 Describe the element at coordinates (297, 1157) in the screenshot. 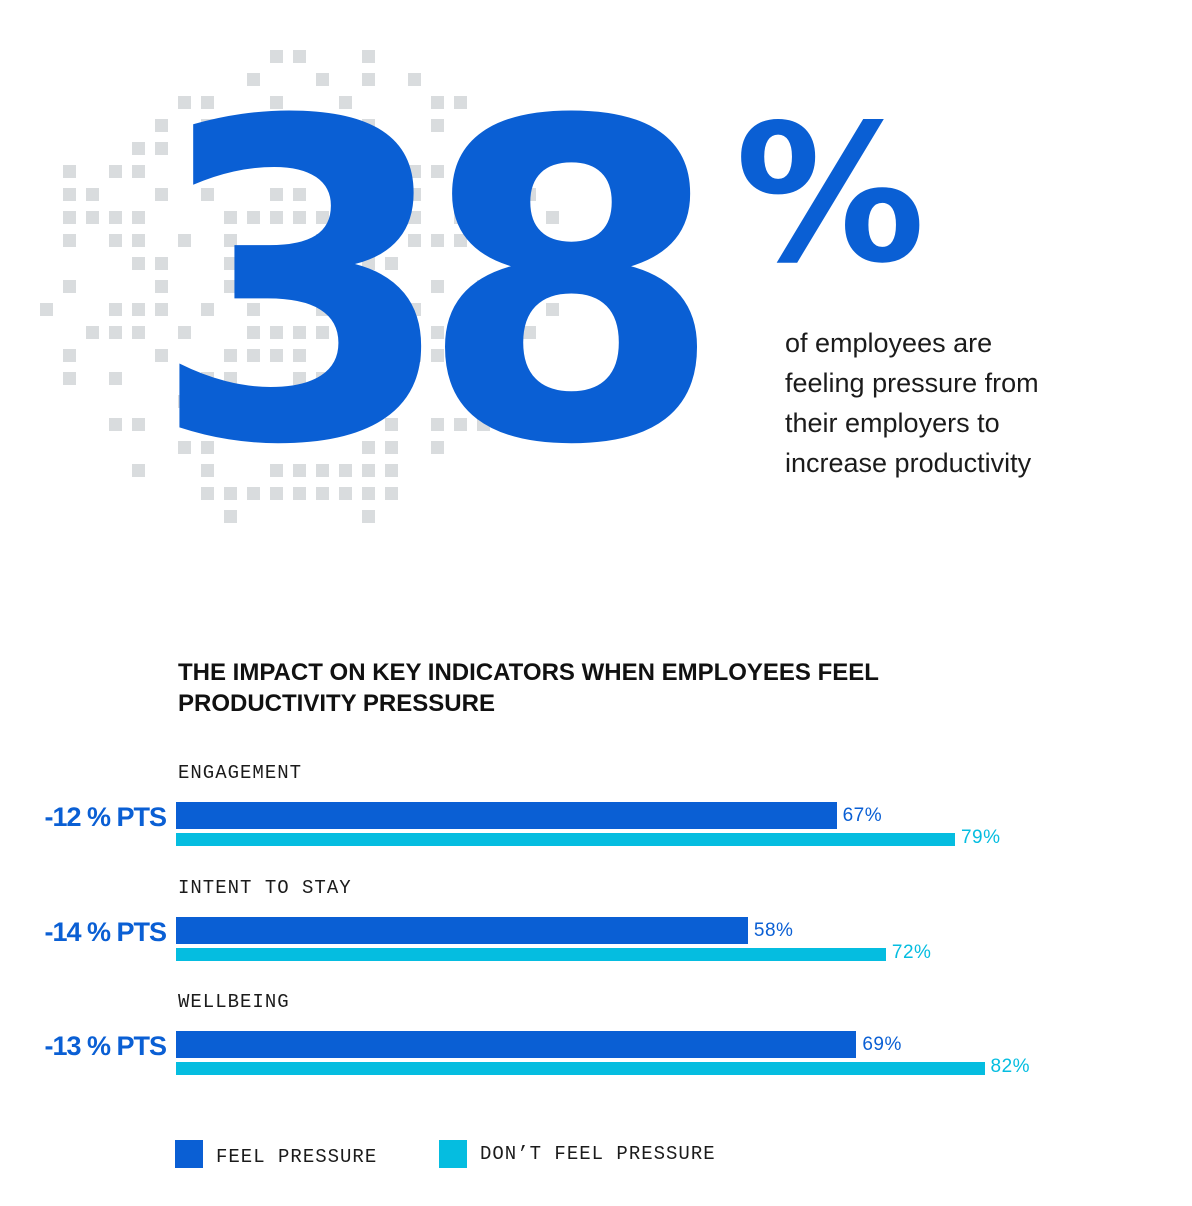

I see `legend-label: FEEL PRESSURE` at that location.